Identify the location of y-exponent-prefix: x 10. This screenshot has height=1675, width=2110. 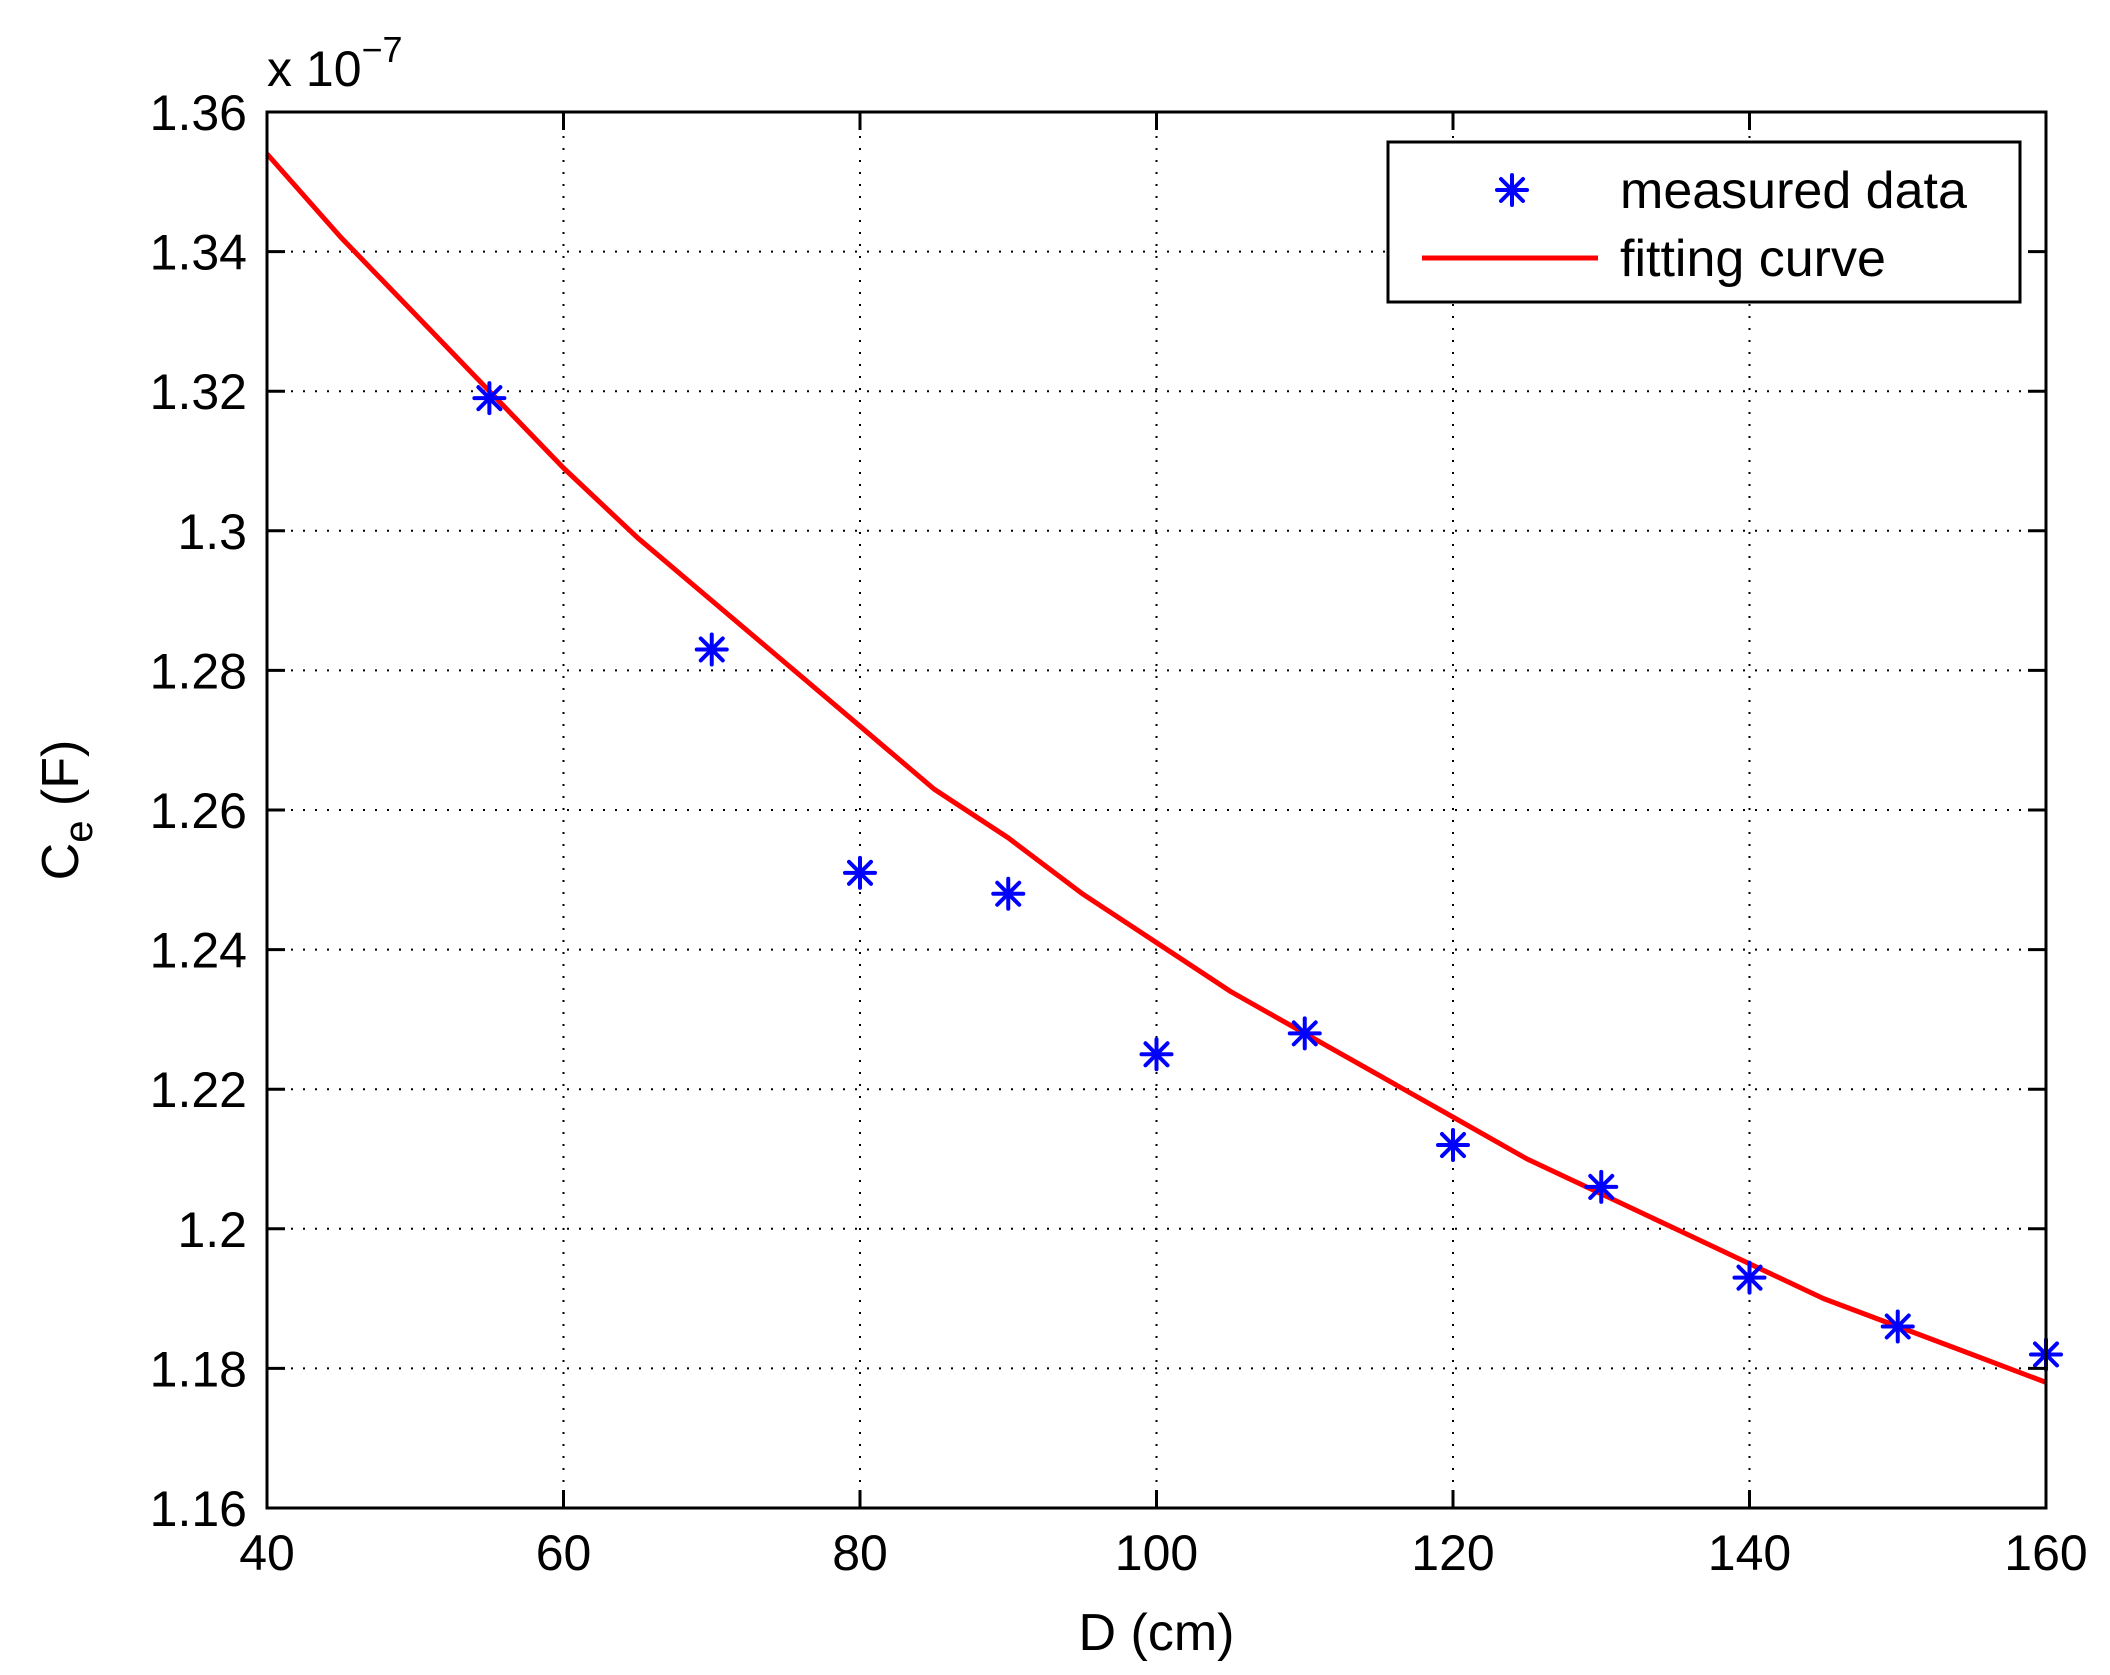
(314, 69).